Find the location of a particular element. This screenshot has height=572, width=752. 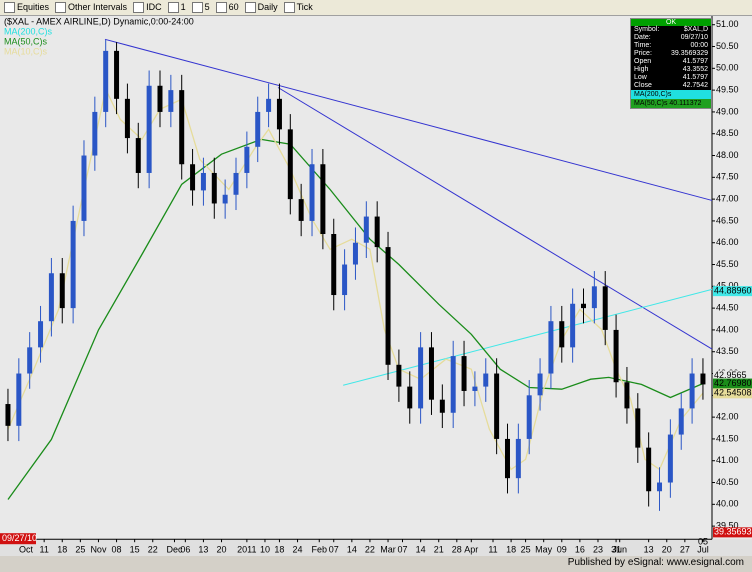

toolbar-item: 5 is located at coordinates (200, 8).